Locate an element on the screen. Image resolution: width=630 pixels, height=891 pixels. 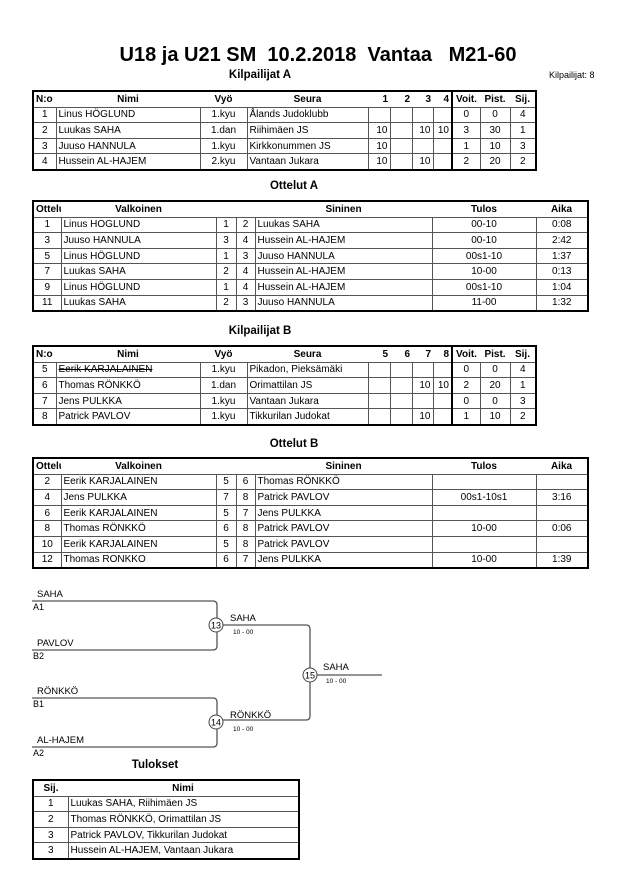
club: Vantaan Jukara is located at coordinates (307, 162).